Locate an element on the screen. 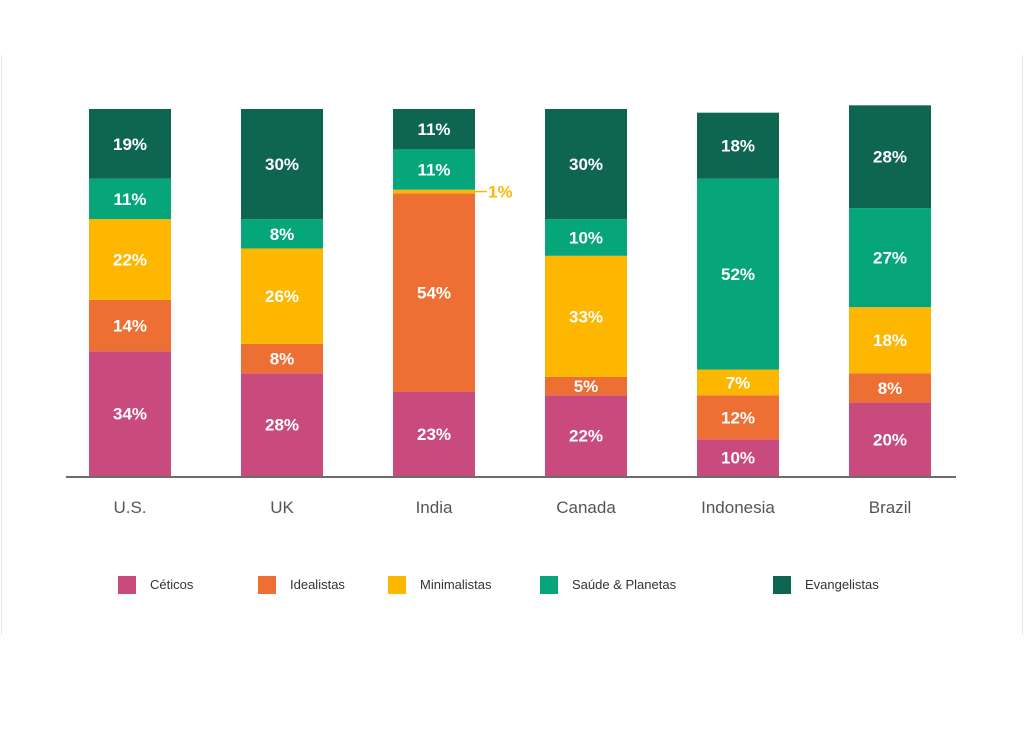  data-label-1-3: 8% is located at coordinates (282, 234).